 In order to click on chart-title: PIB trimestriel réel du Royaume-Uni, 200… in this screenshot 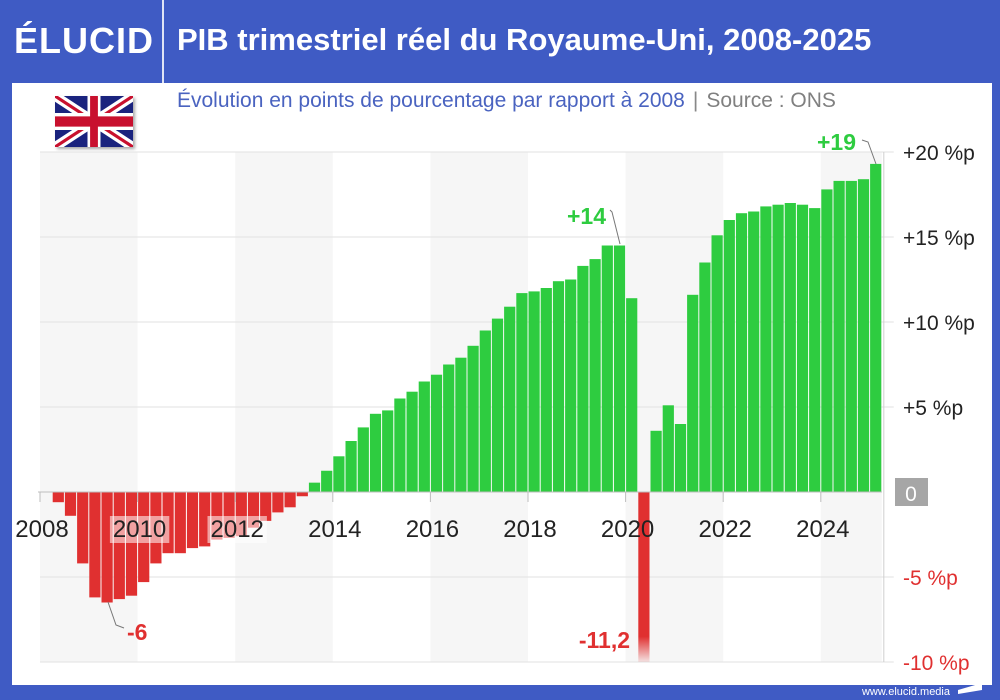, I will do `click(524, 39)`.